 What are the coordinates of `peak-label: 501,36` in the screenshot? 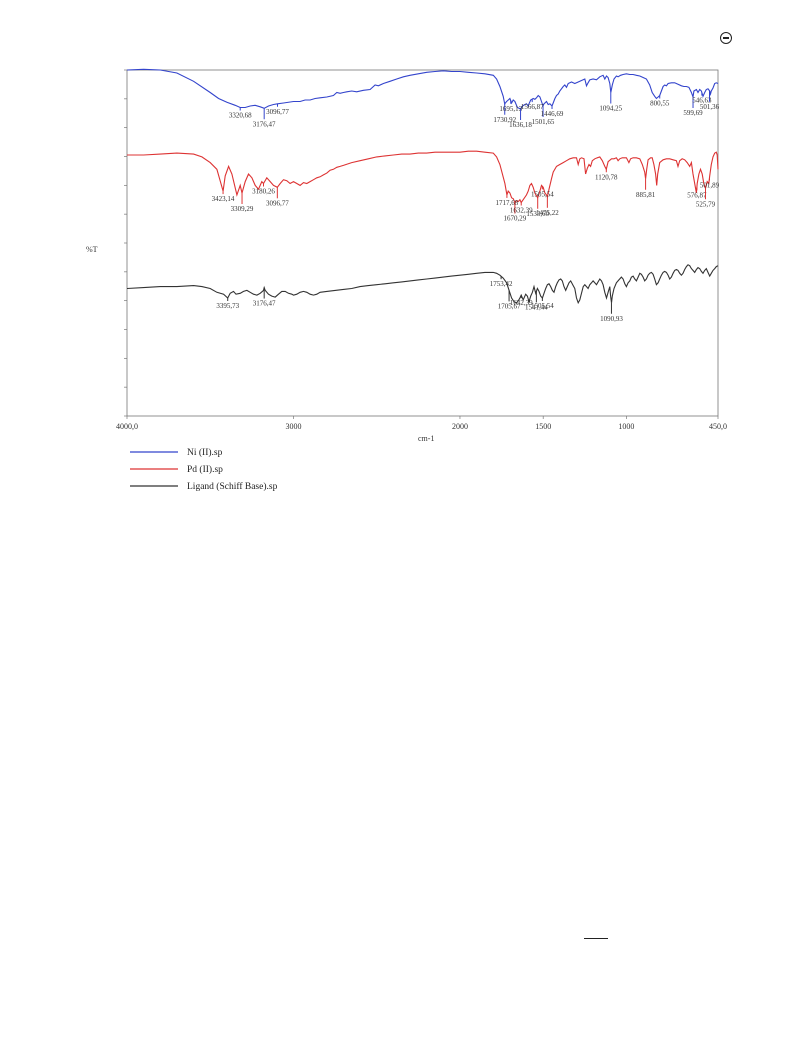 It's located at (710, 107).